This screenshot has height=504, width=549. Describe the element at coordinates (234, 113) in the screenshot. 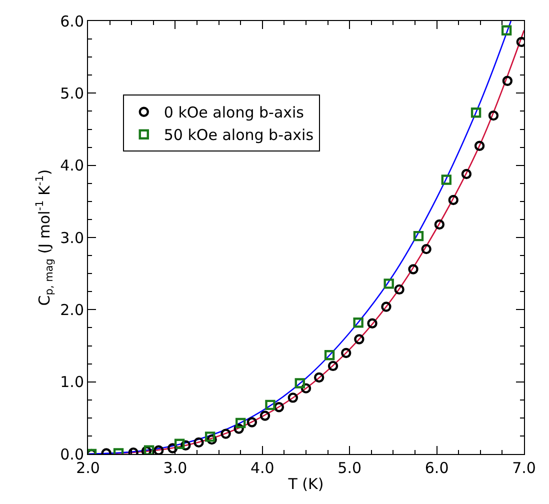

I see `legend-label: 0 kOe along b-axis` at that location.